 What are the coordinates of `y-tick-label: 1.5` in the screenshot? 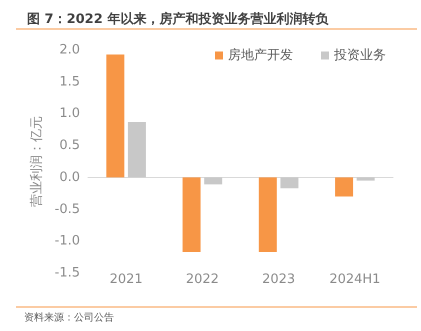 It's located at (69, 82).